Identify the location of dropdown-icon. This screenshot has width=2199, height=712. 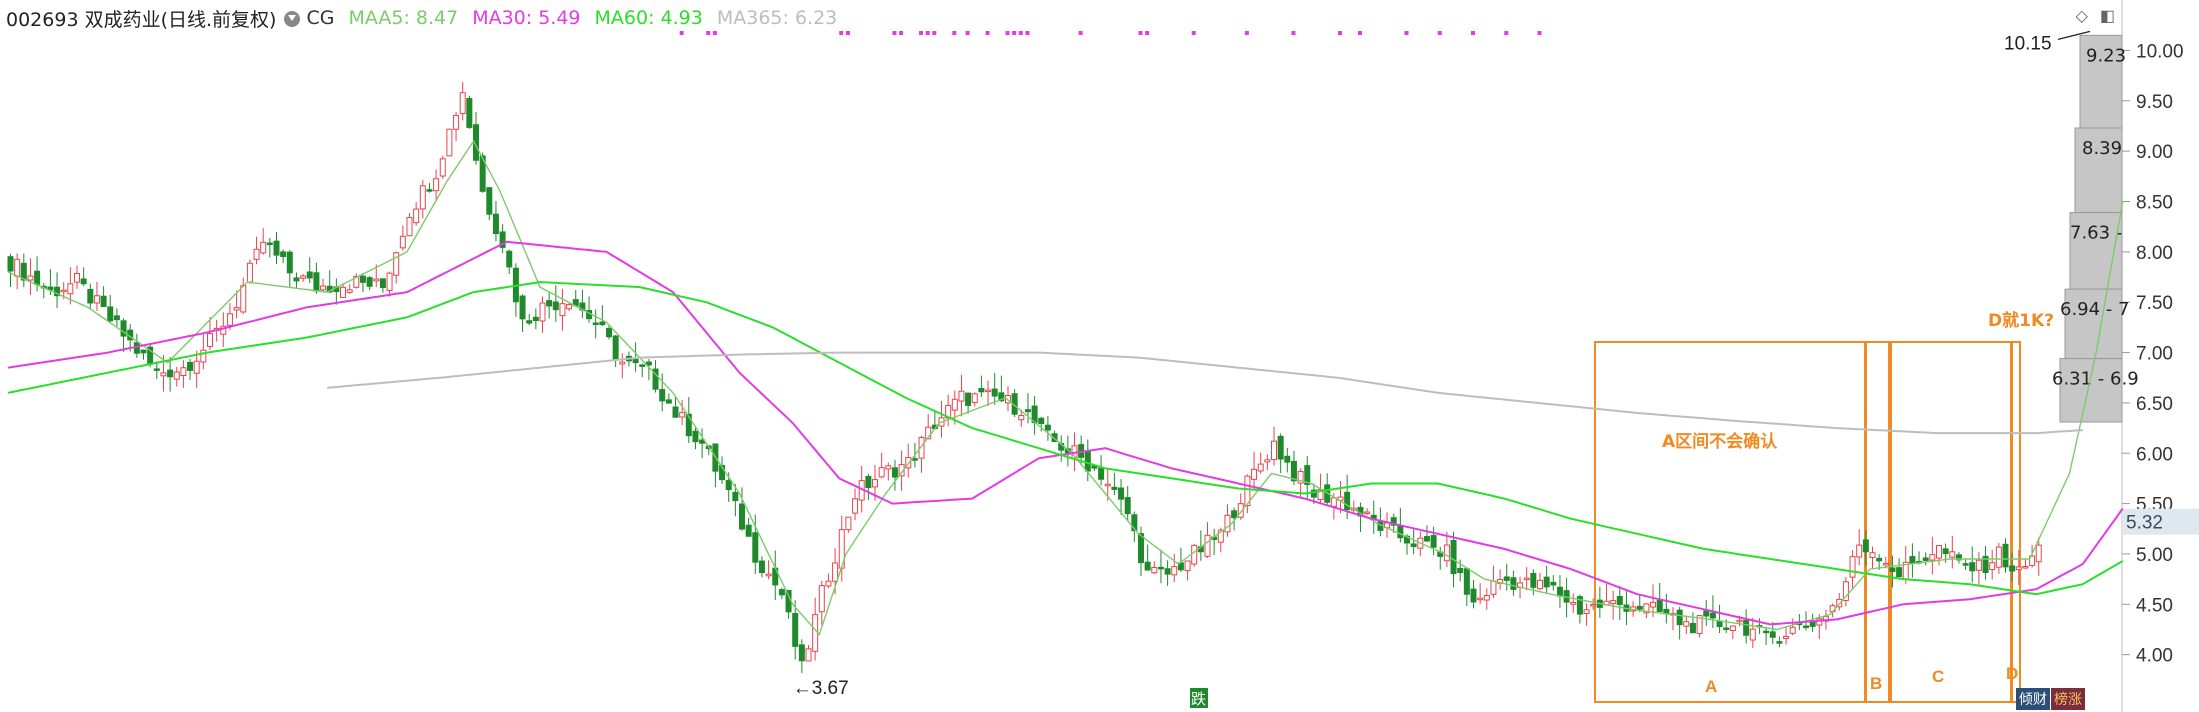
(292, 19).